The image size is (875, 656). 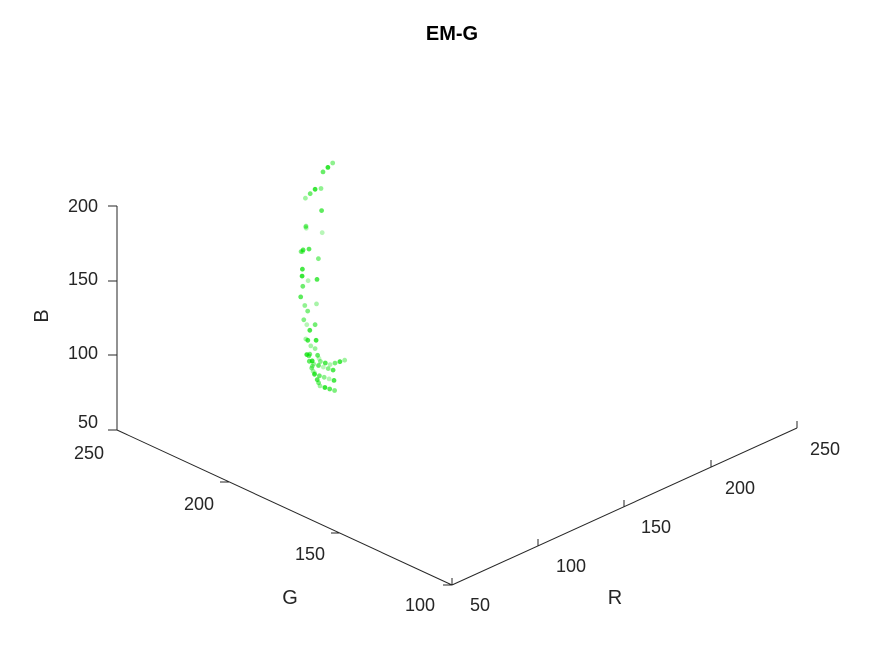 I want to click on x-axis-label: R, so click(x=615, y=598).